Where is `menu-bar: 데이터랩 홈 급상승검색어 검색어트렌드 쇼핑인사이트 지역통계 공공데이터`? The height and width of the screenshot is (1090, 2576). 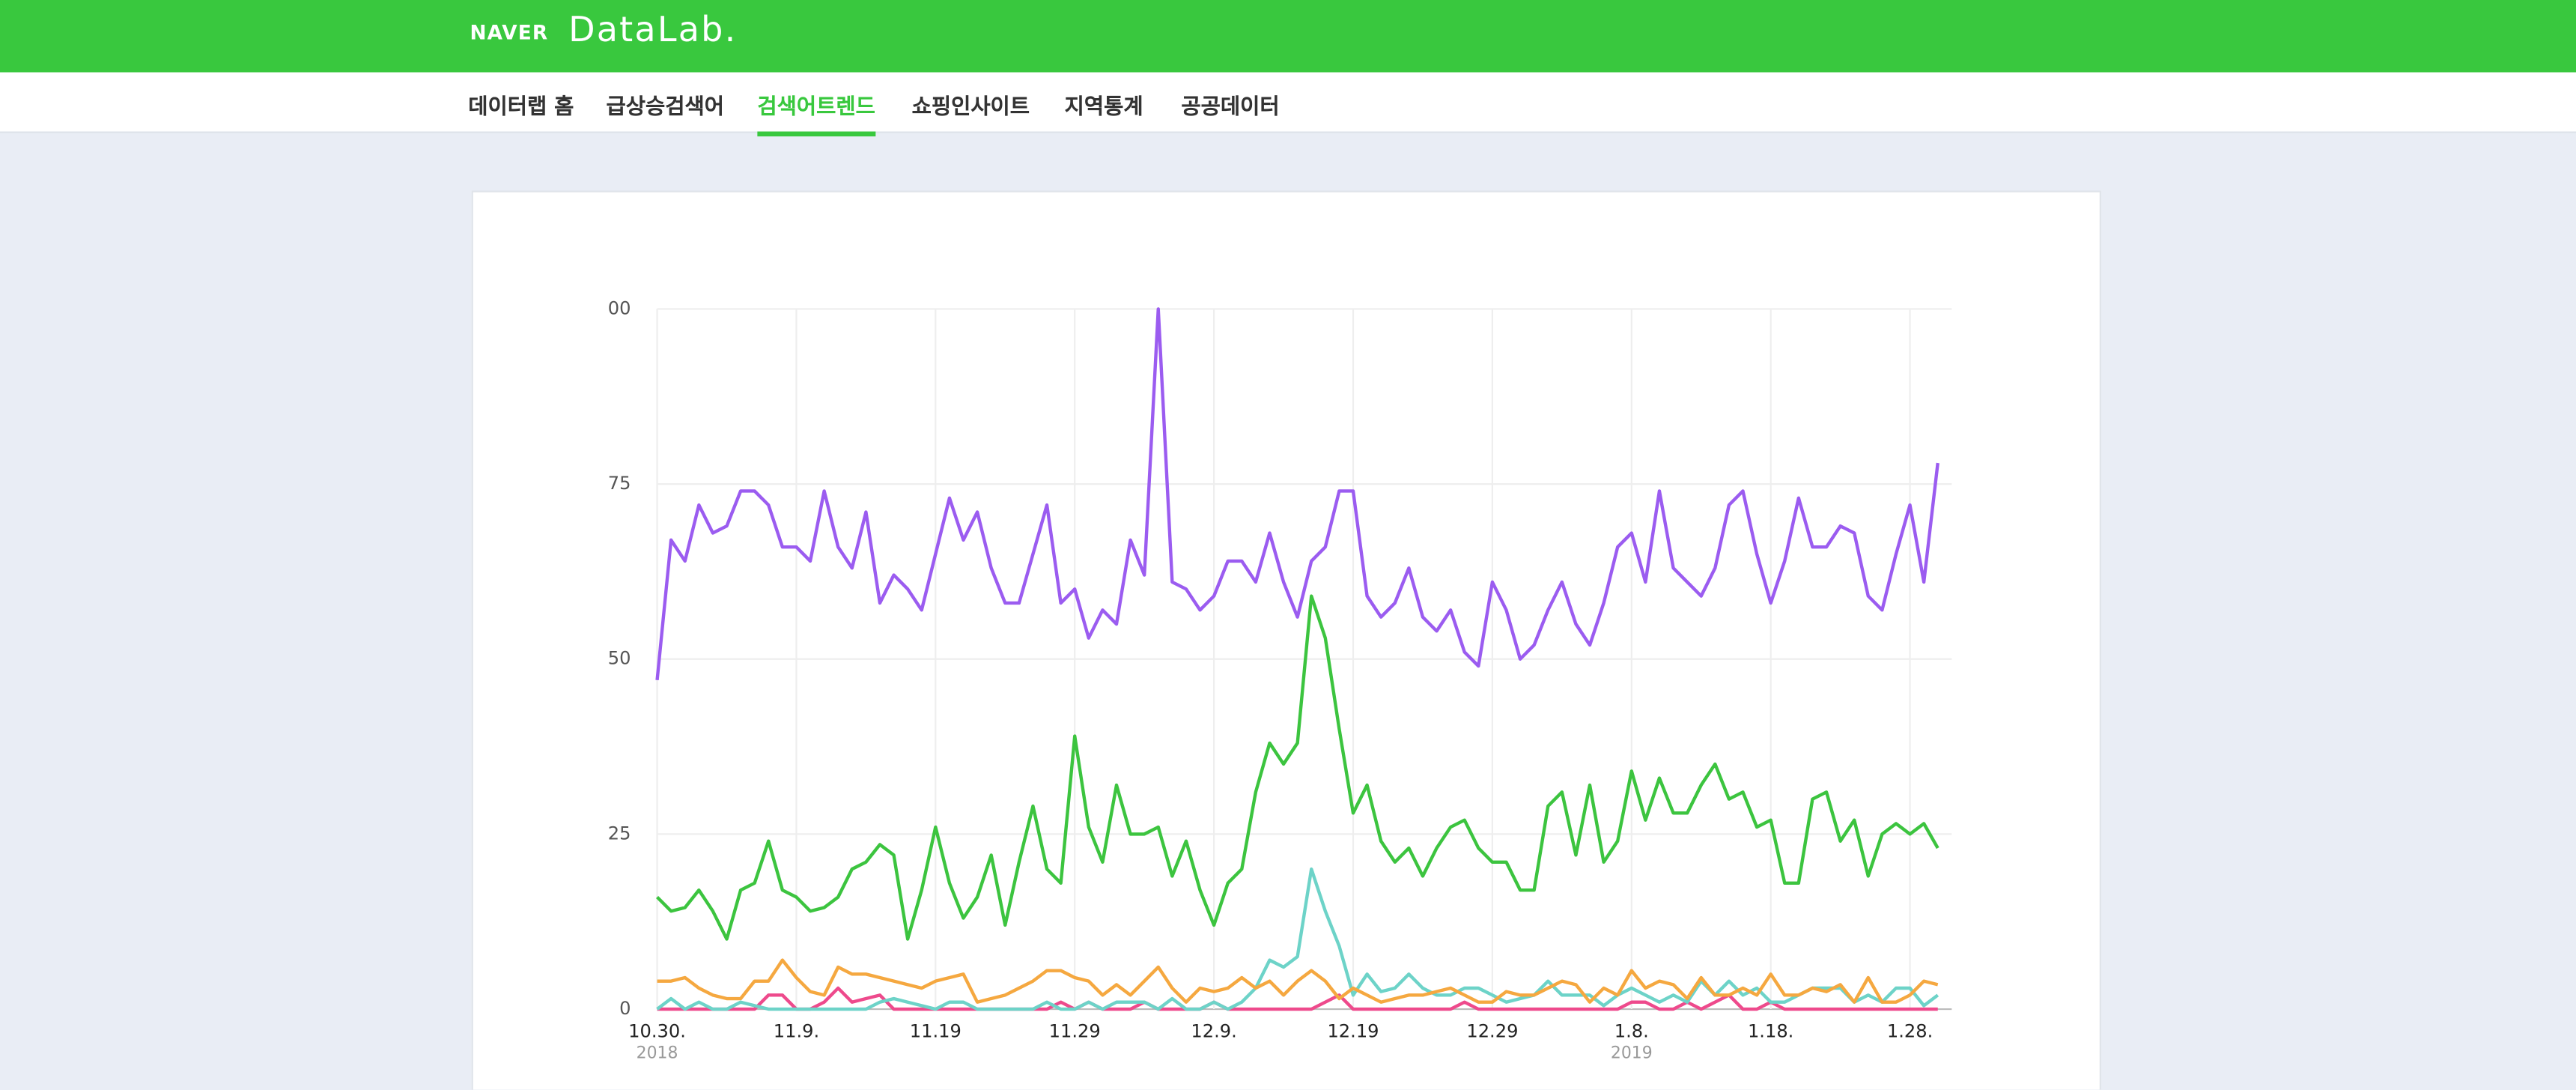 menu-bar: 데이터랩 홈 급상승검색어 검색어트렌드 쇼핑인사이트 지역통계 공공데이터 is located at coordinates (1288, 105).